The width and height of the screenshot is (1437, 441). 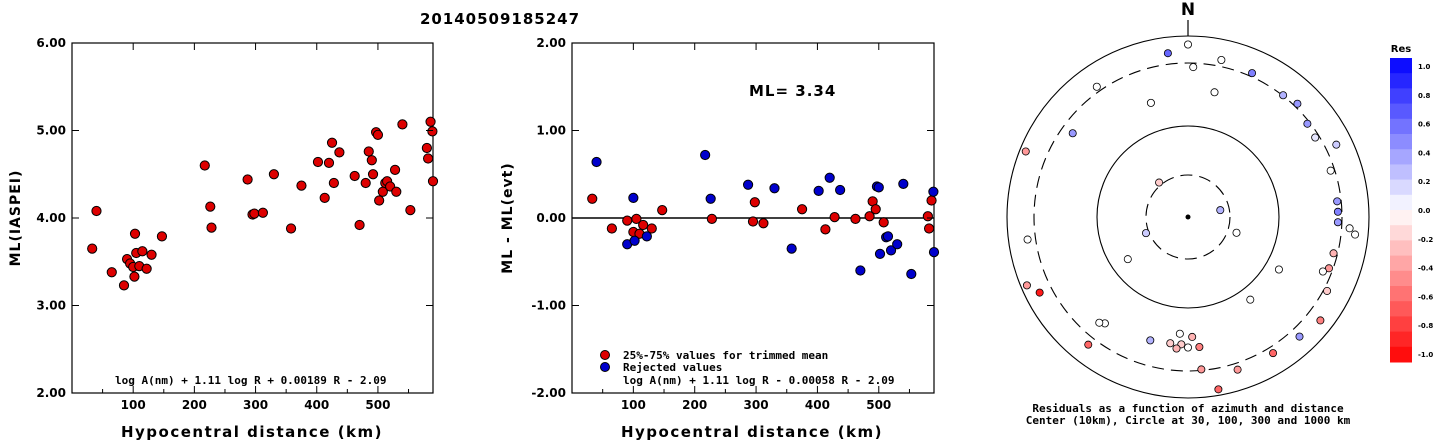 What do you see at coordinates (1401, 49) in the screenshot?
I see `colorbar-title: Res` at bounding box center [1401, 49].